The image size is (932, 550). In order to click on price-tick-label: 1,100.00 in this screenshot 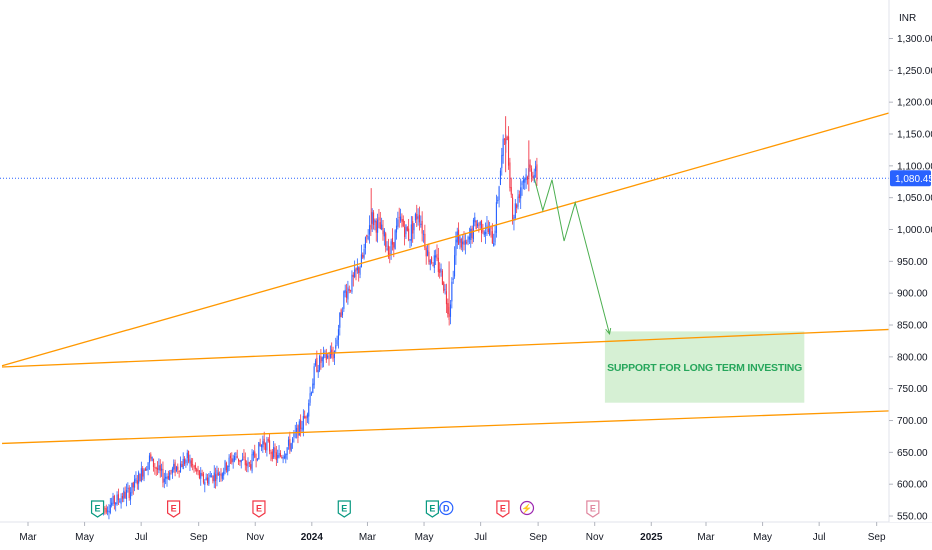, I will do `click(914, 166)`.